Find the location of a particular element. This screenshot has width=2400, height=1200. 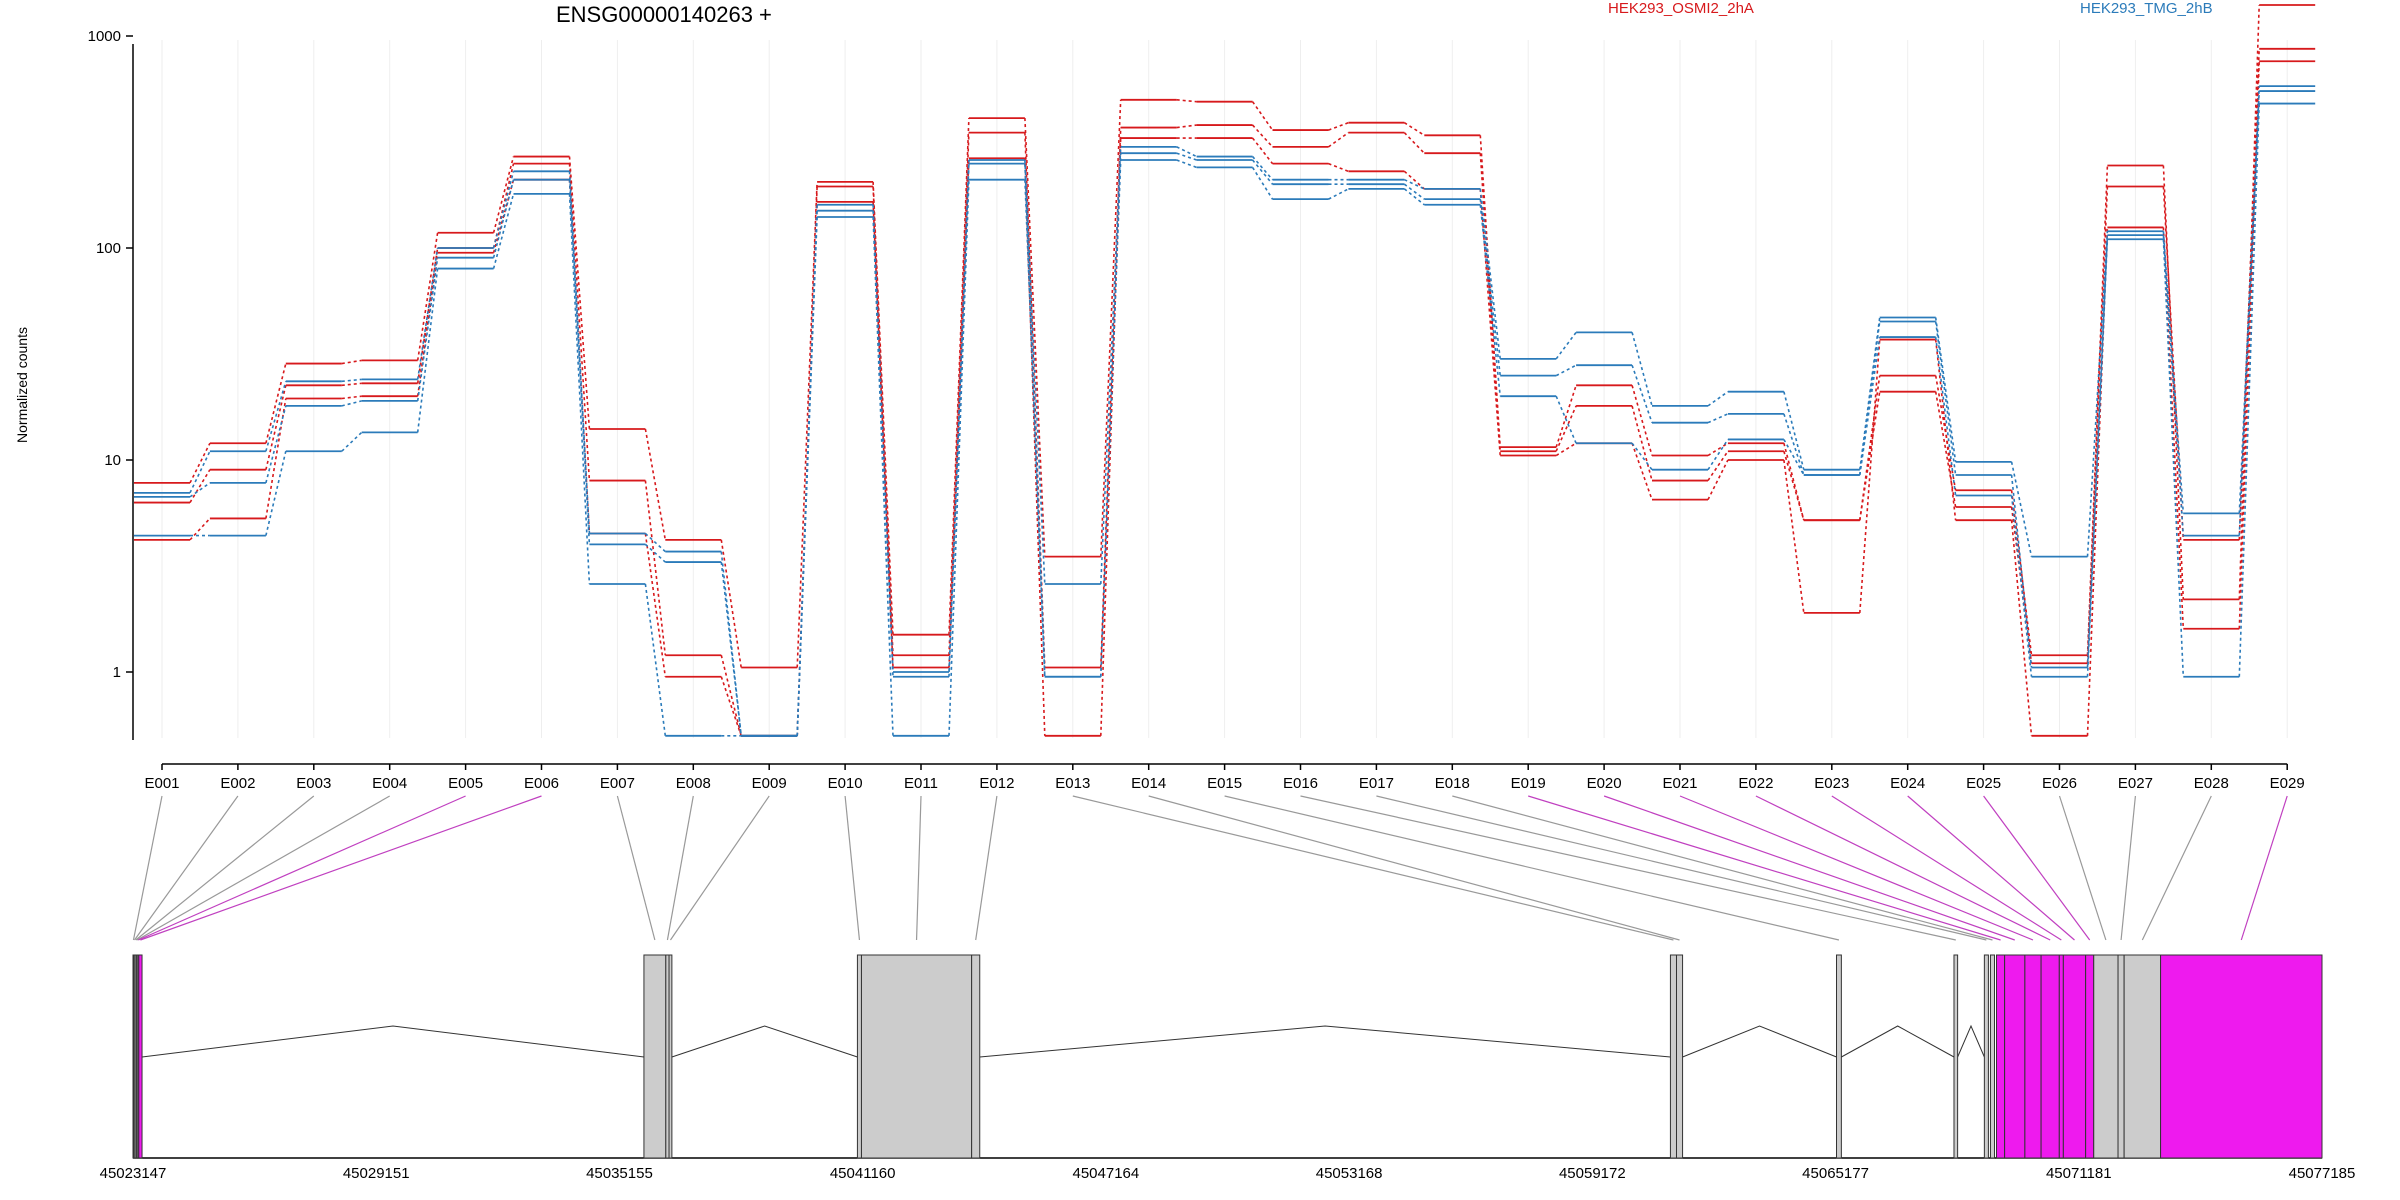

x-tick-label: E016 is located at coordinates (1300, 783).